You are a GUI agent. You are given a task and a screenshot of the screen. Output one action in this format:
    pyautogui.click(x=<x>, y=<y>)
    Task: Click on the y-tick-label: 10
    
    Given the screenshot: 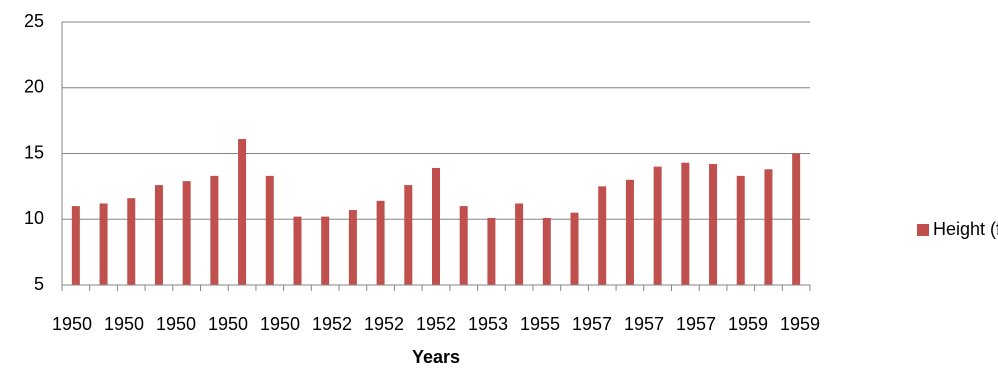 What is the action you would take?
    pyautogui.click(x=34, y=218)
    